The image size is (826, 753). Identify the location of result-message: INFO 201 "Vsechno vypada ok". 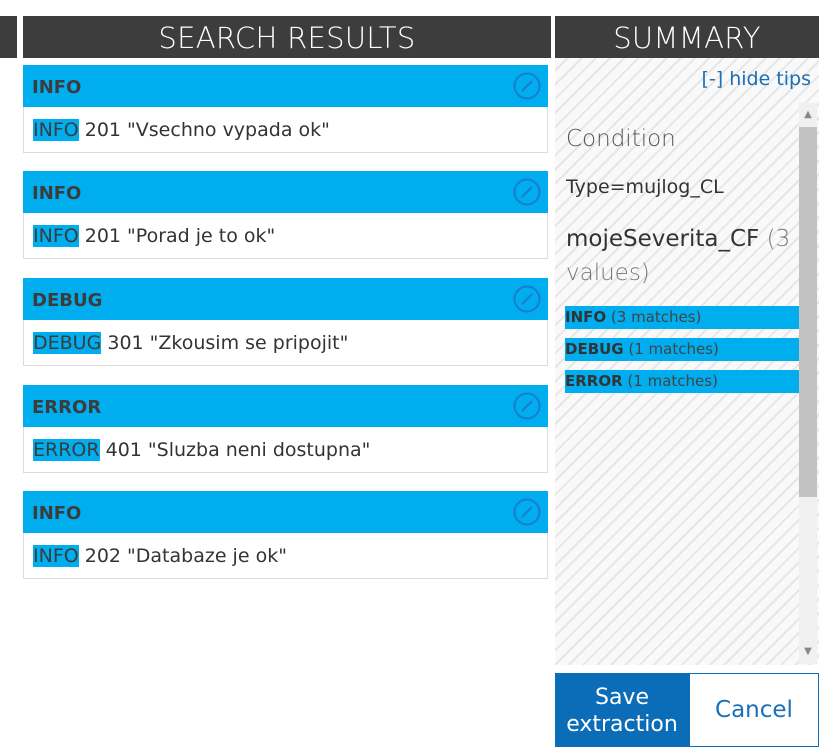
(285, 130).